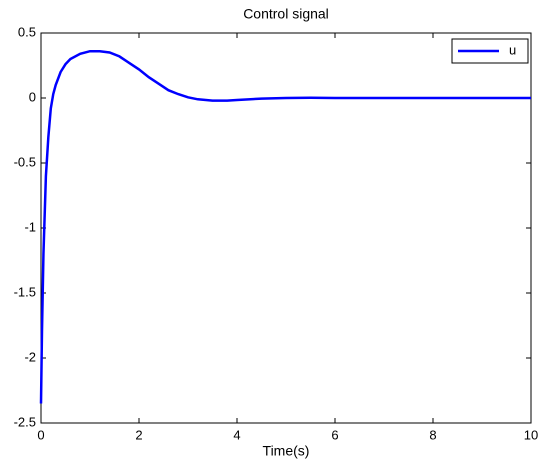 This screenshot has width=550, height=464. I want to click on x-tick-label: 10, so click(531, 434).